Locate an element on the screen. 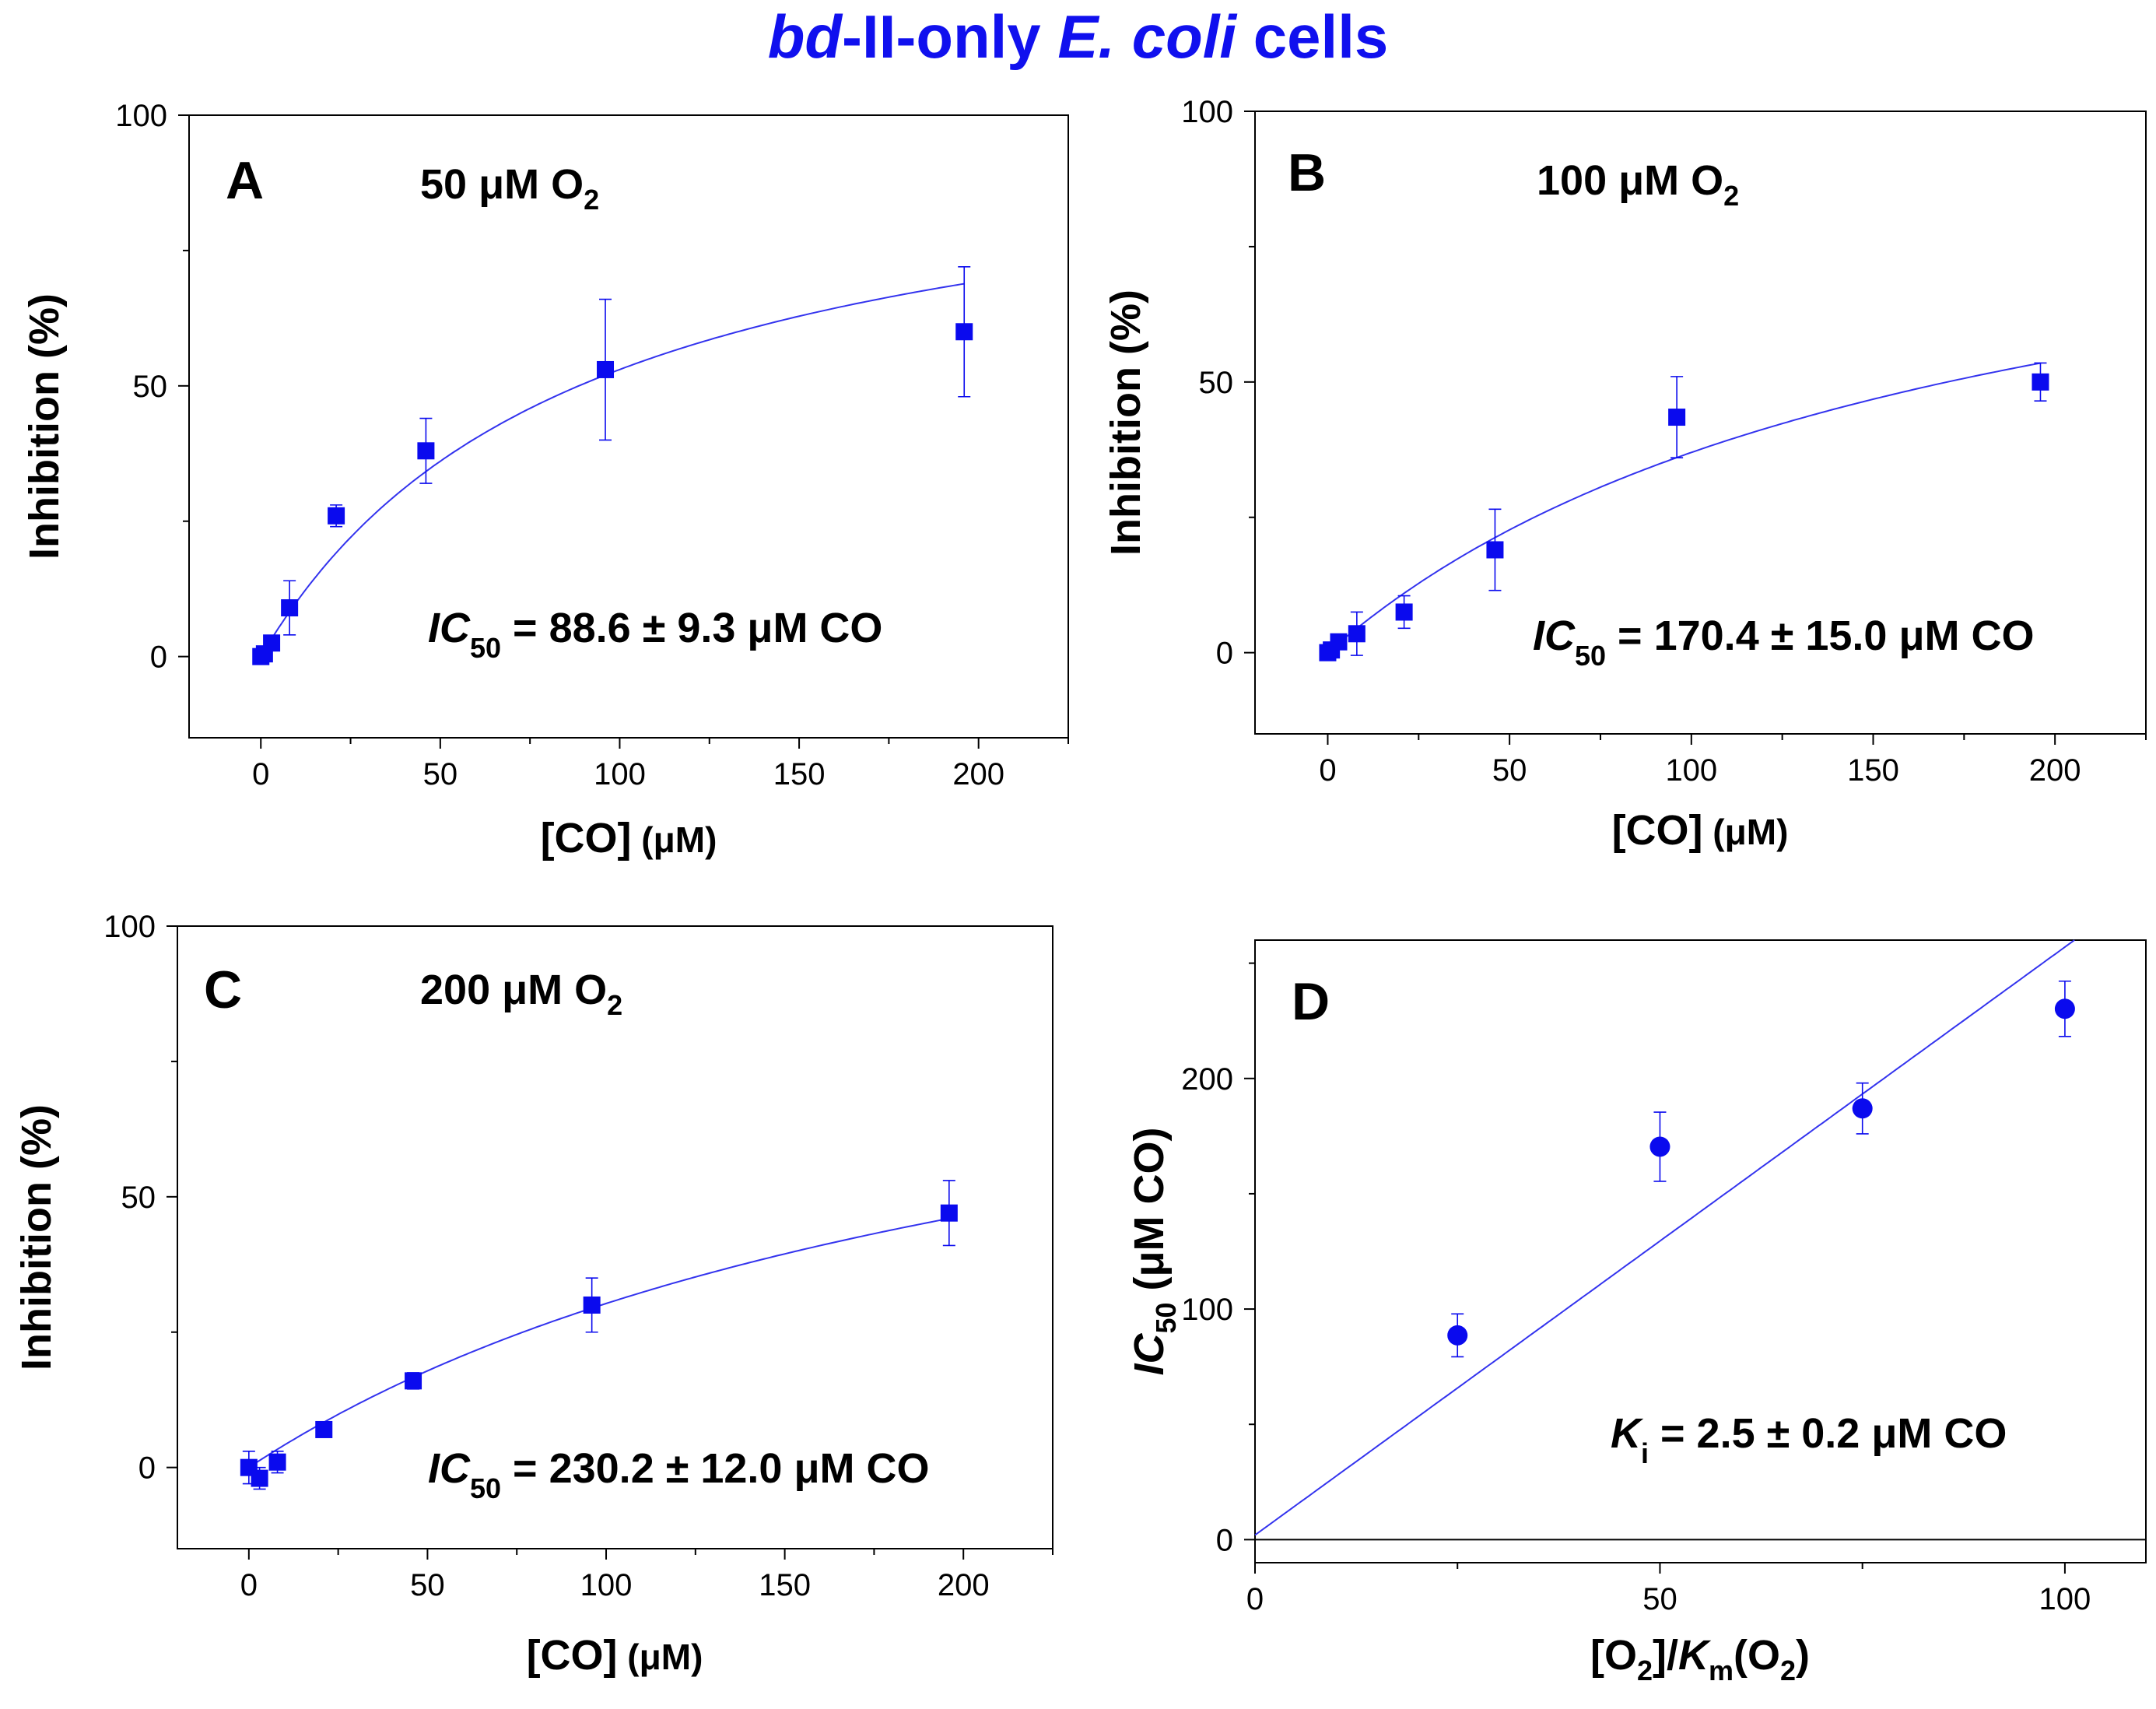 The image size is (2156, 1709). x-axis-label: [CO] (μM) is located at coordinates (629, 838).